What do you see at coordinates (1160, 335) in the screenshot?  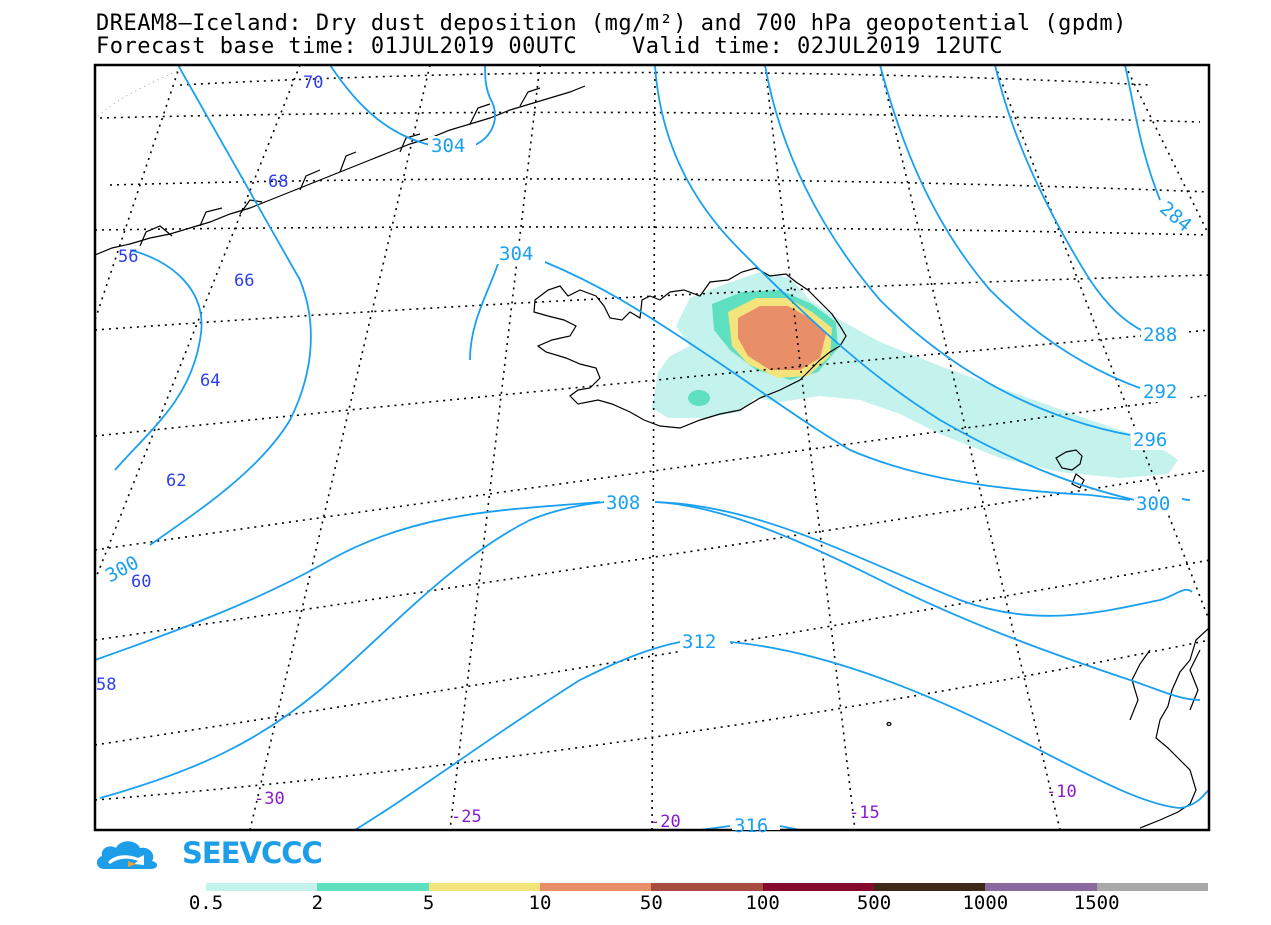 I see `contour-label-288: 288` at bounding box center [1160, 335].